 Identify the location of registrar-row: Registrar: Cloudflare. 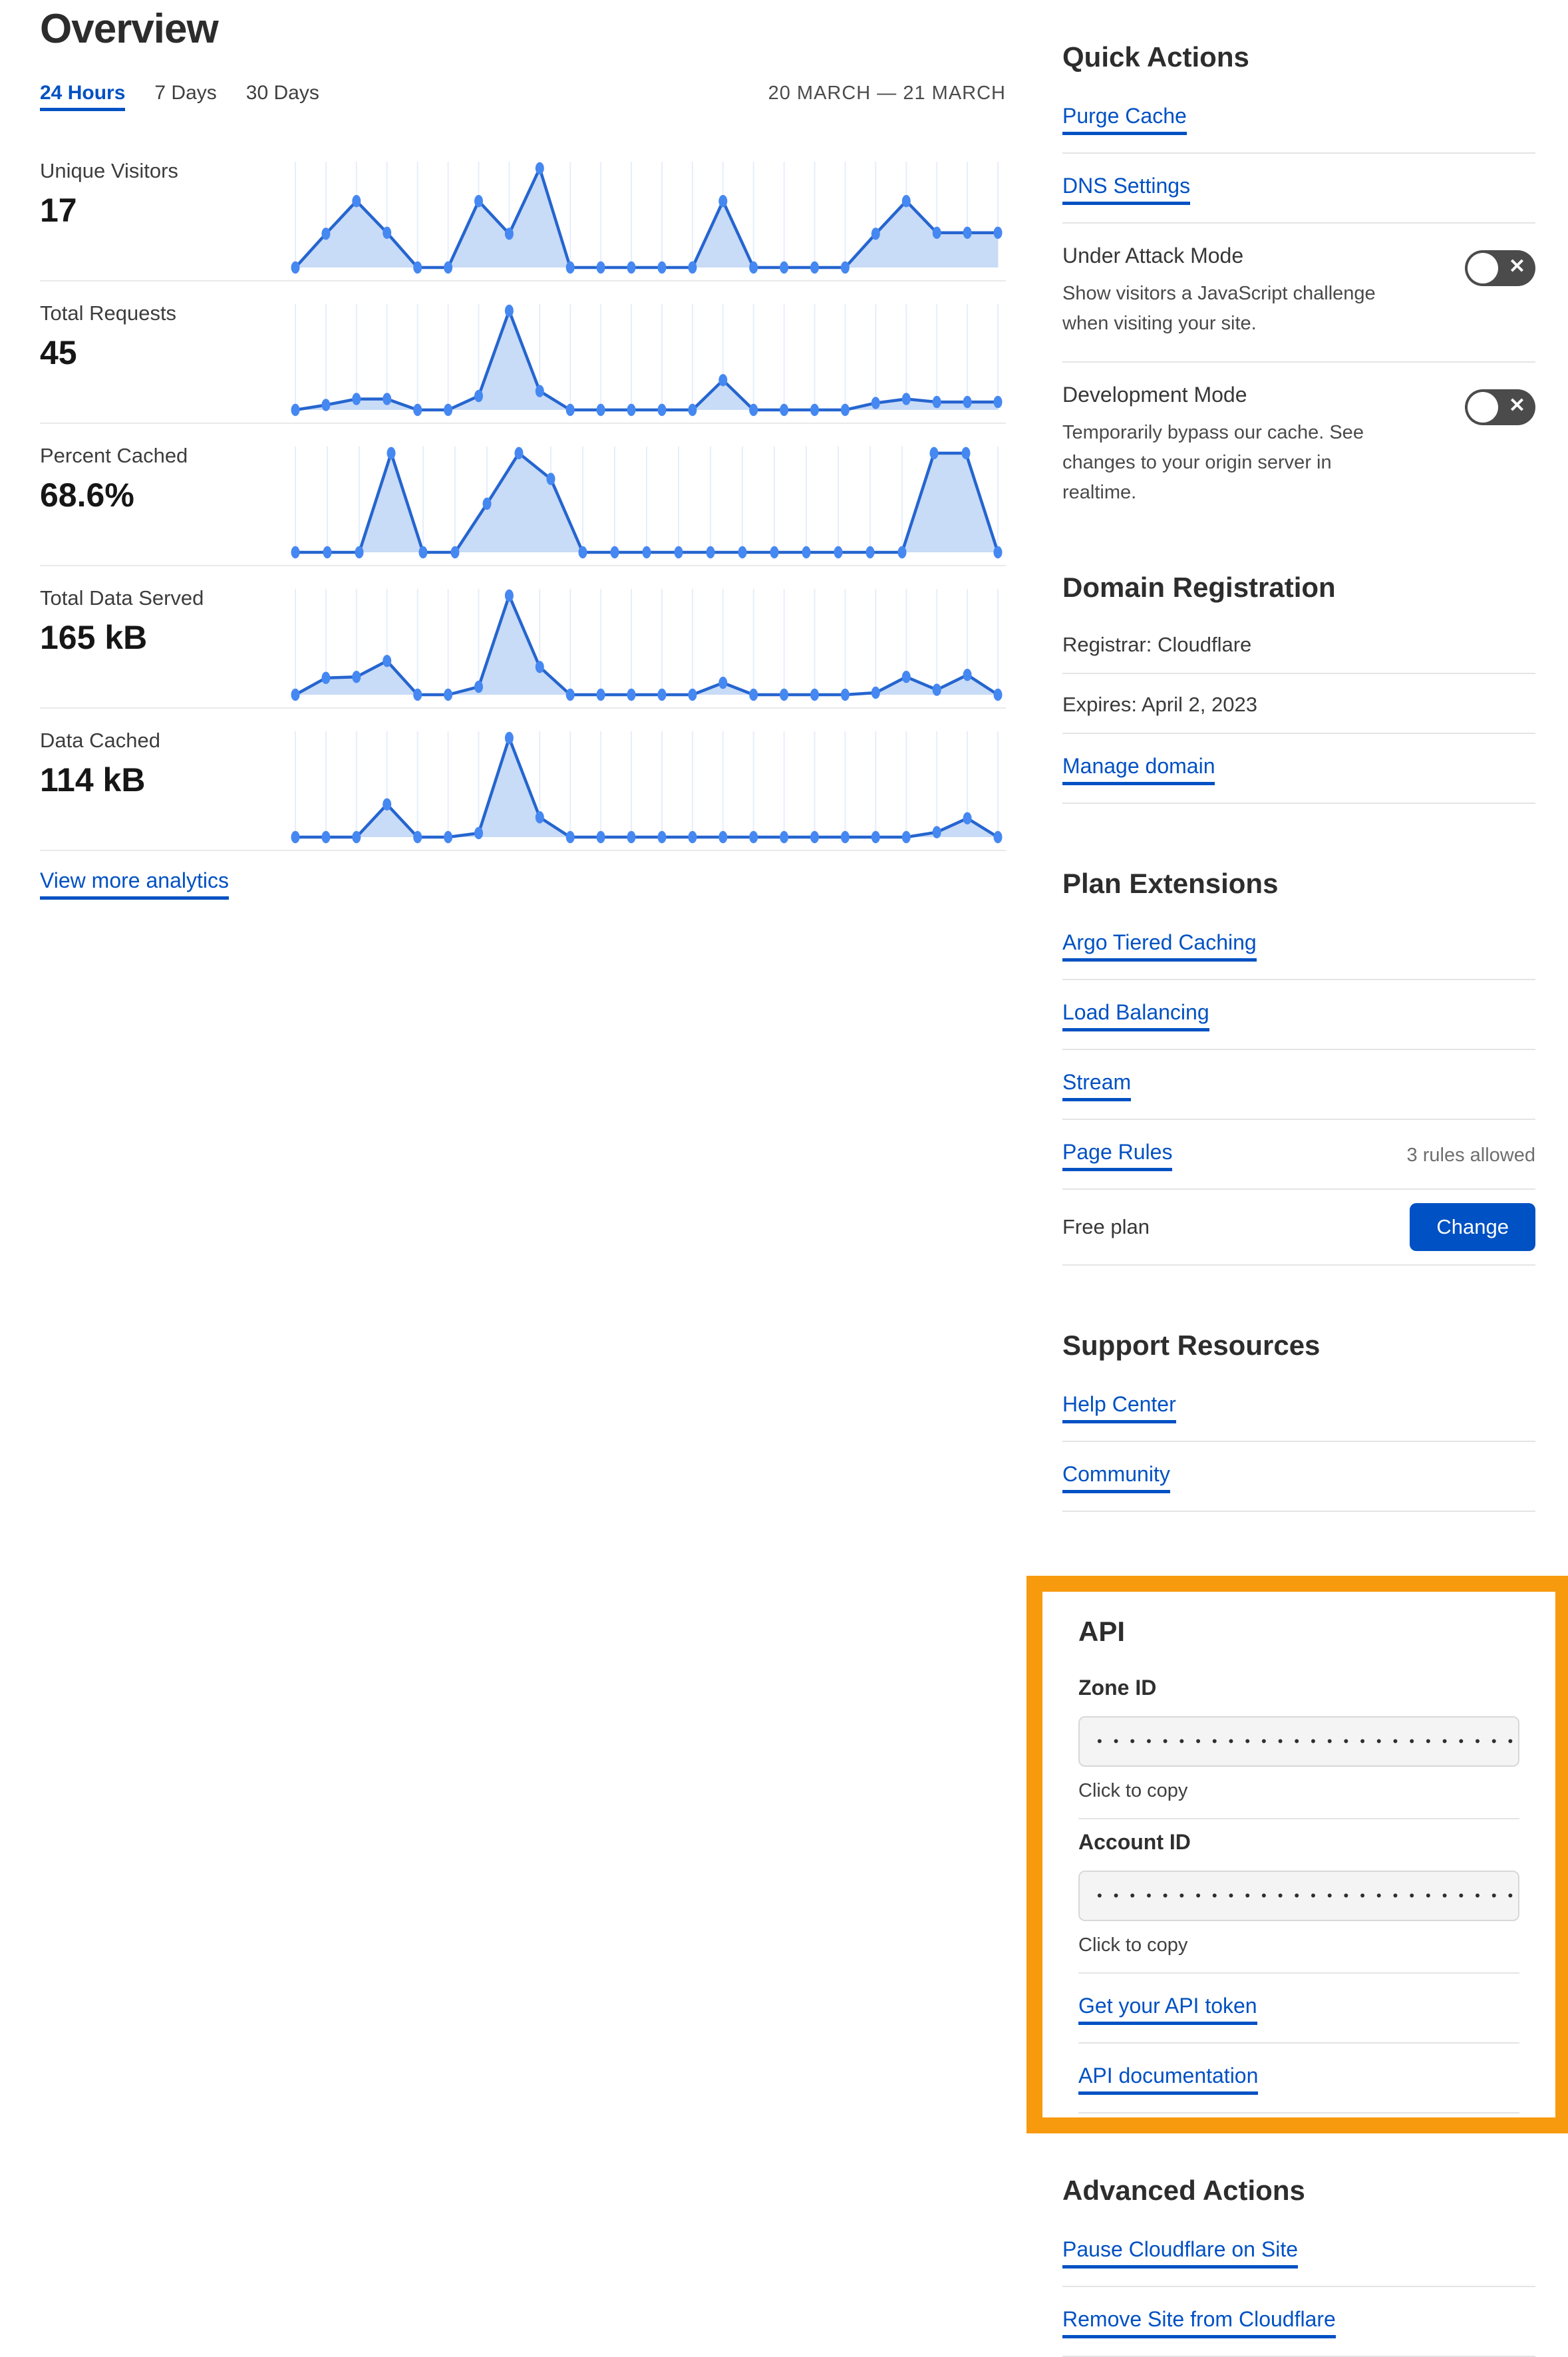
(1298, 644).